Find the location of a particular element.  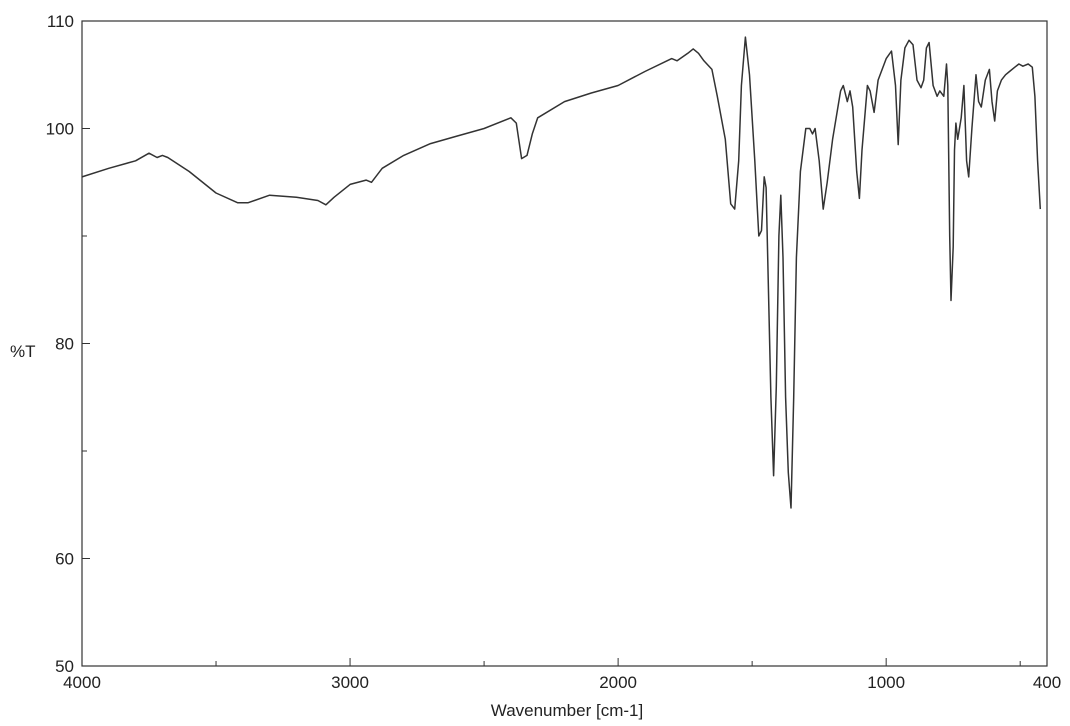

y-tick-label: 50 is located at coordinates (64, 666).